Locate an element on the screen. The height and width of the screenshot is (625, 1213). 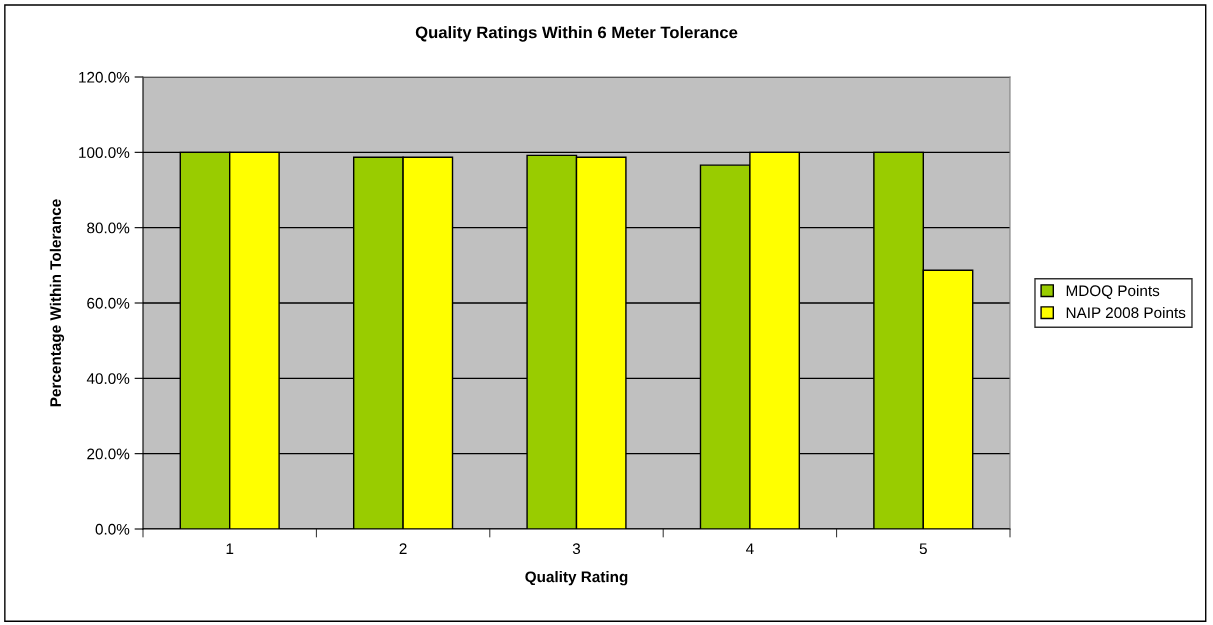
x-tick-label: 3 is located at coordinates (576, 549).